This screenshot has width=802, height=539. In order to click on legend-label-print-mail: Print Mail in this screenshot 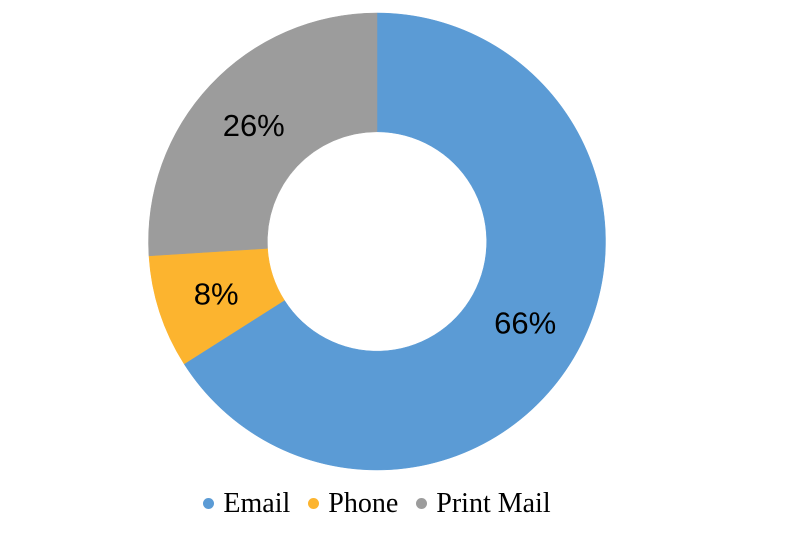, I will do `click(493, 503)`.